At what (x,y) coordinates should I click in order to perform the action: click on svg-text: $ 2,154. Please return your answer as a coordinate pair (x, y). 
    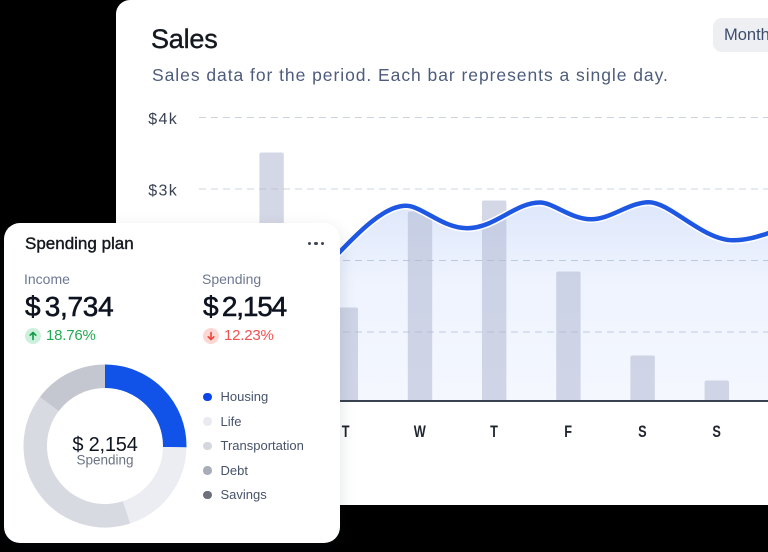
    Looking at the image, I should click on (104, 445).